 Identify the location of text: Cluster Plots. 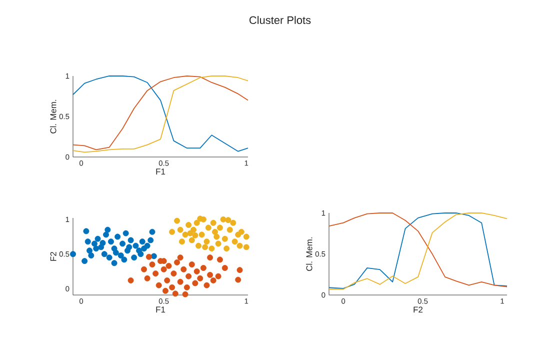
(280, 20).